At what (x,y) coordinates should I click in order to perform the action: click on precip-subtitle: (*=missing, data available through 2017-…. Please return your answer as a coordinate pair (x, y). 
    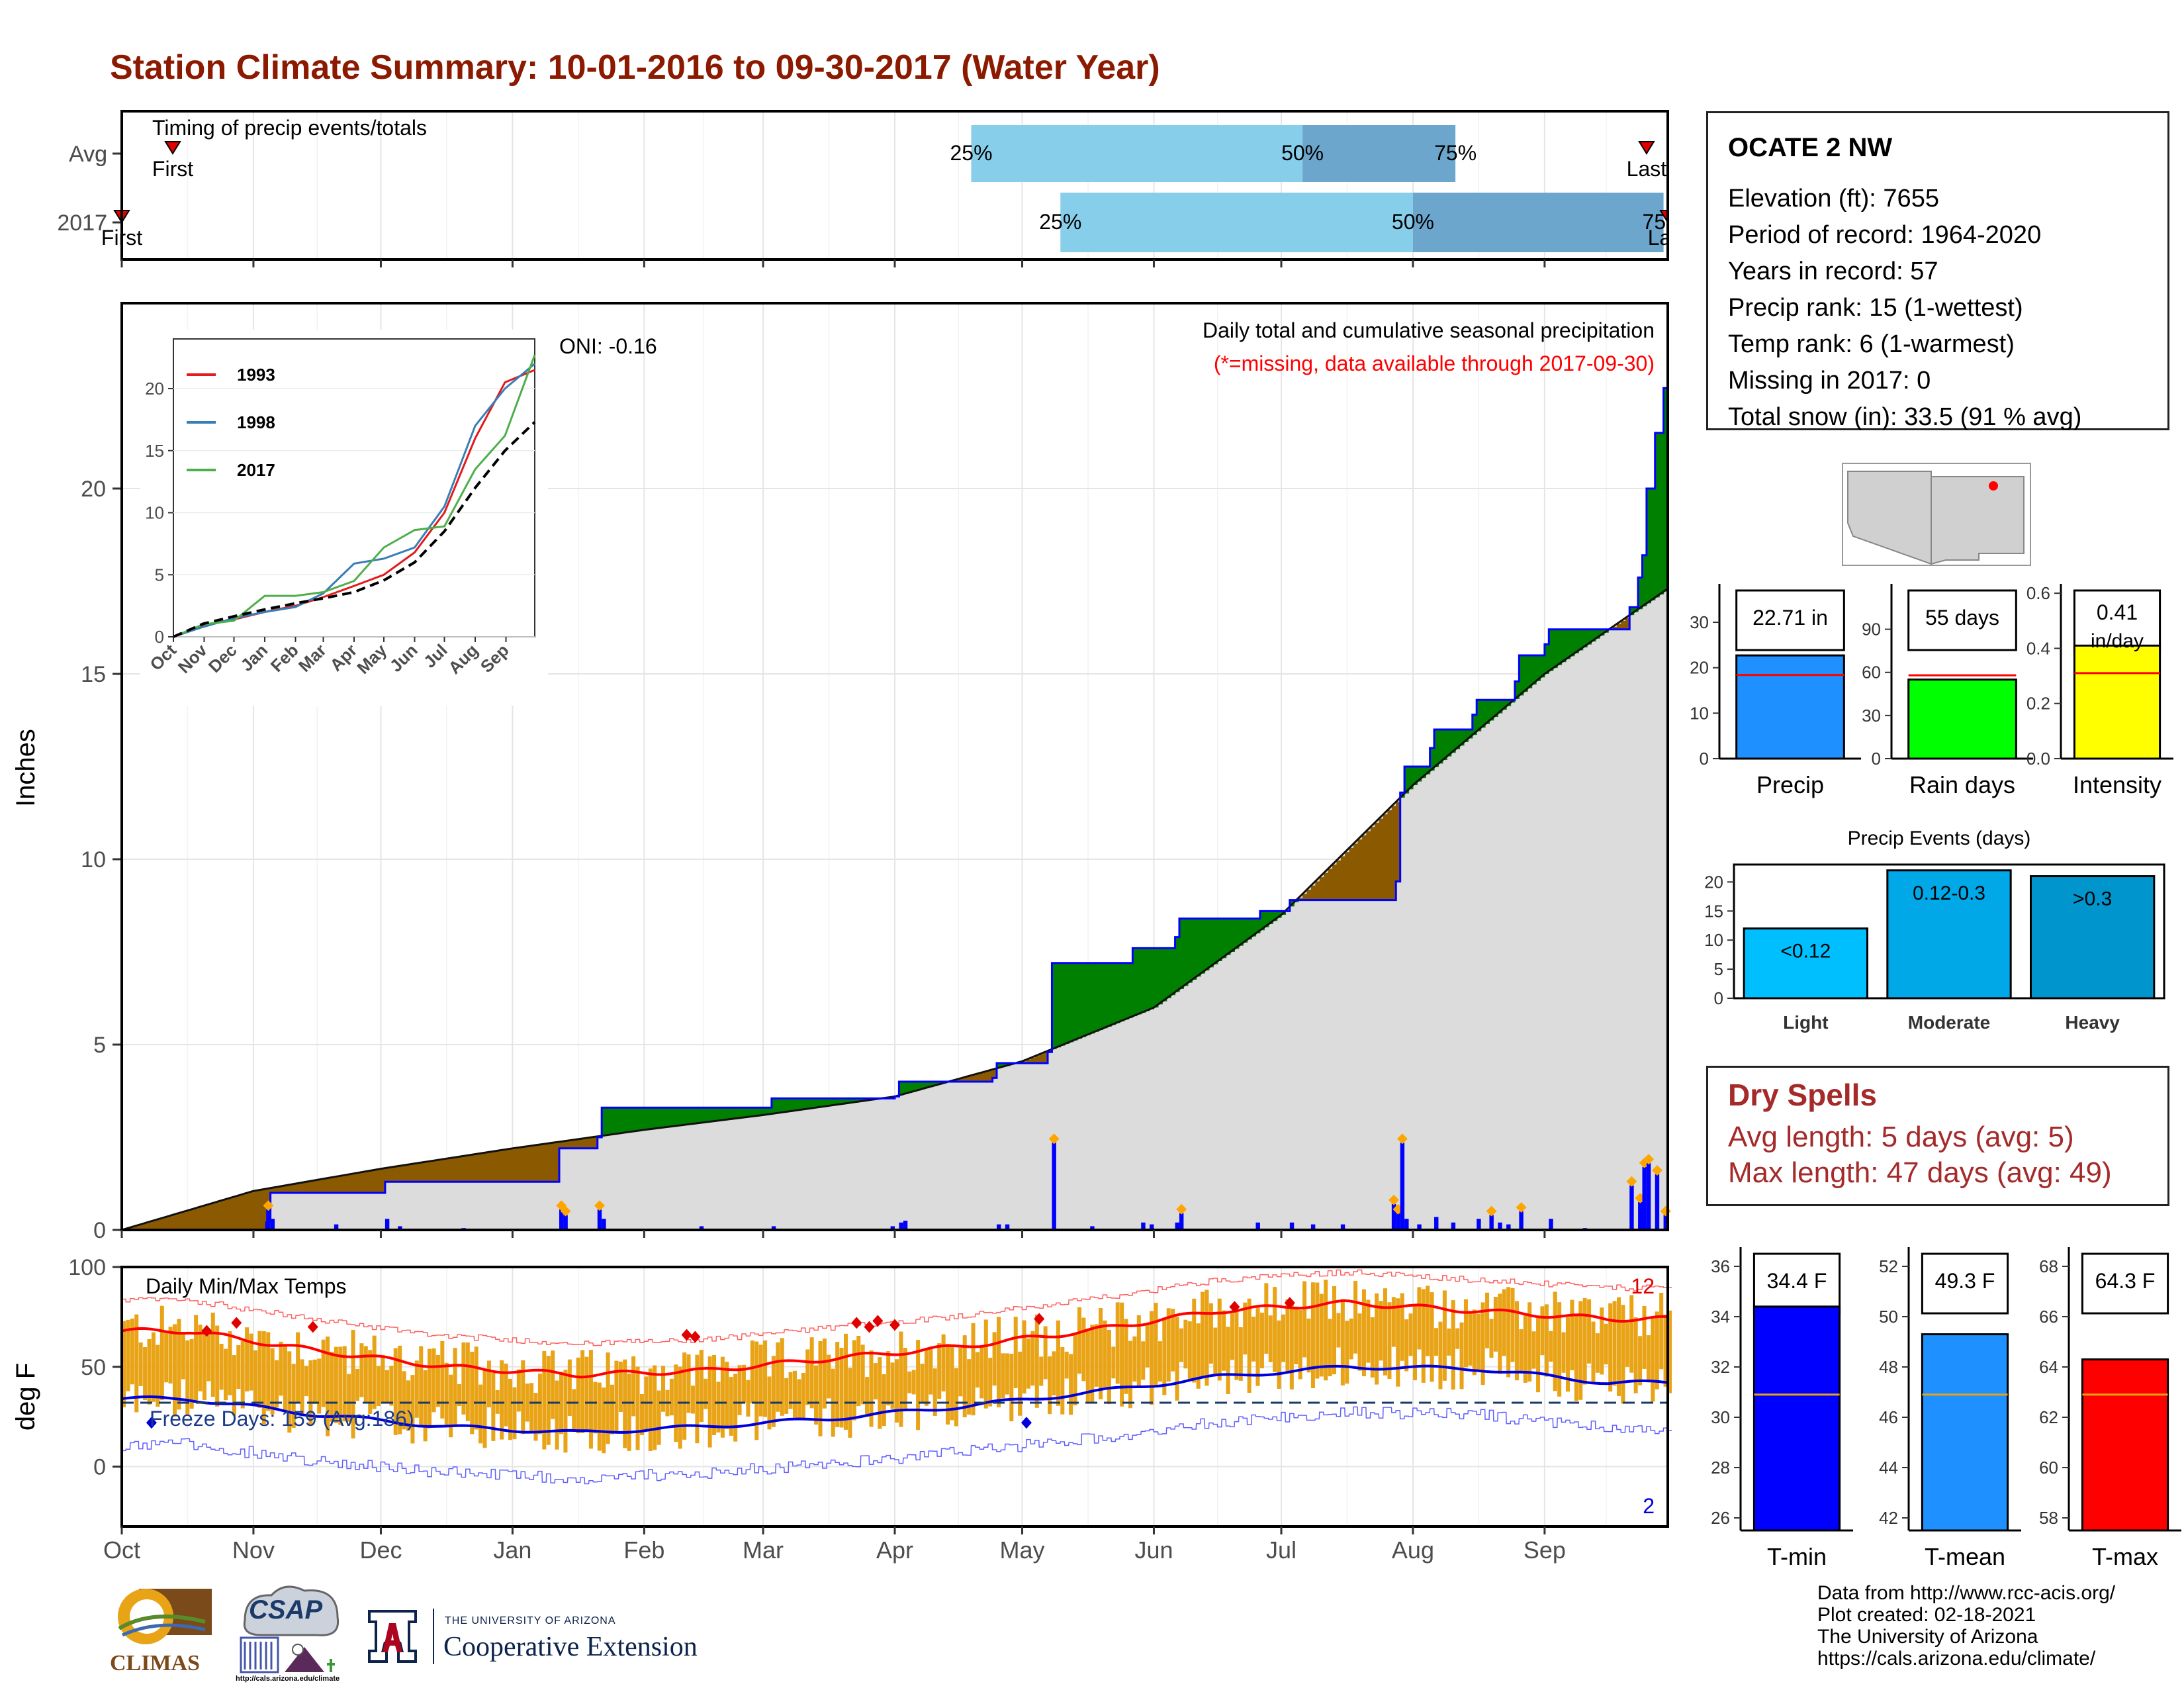
    Looking at the image, I should click on (1434, 364).